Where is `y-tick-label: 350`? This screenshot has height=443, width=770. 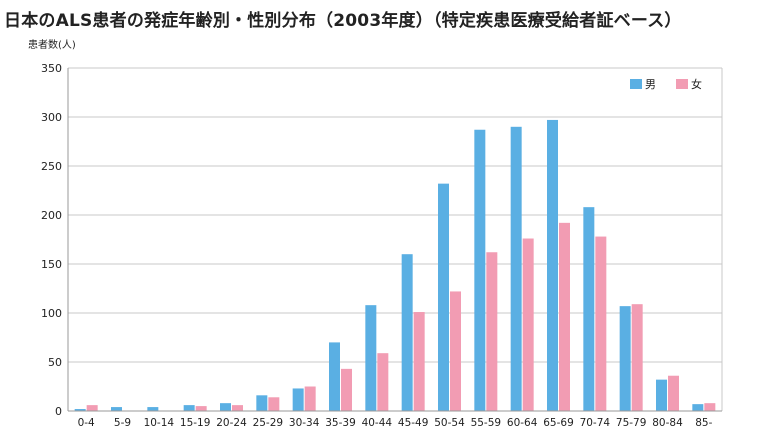
y-tick-label: 350 is located at coordinates (51, 68).